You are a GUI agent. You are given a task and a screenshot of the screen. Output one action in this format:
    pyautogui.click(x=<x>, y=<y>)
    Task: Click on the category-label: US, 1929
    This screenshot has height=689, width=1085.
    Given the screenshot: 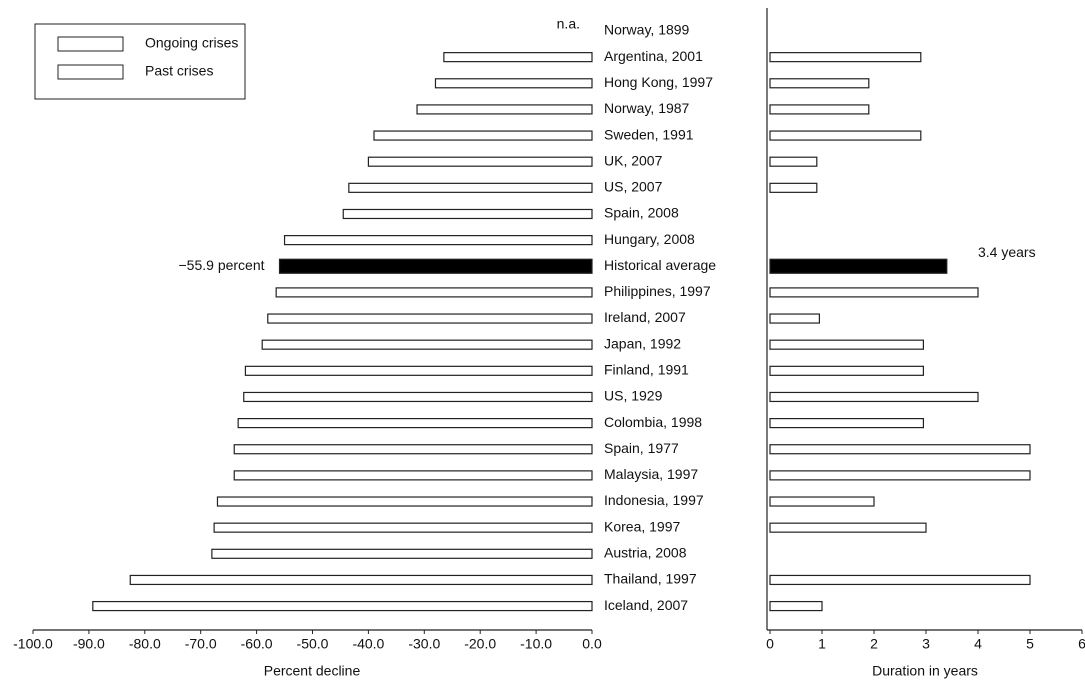 What is the action you would take?
    pyautogui.click(x=633, y=396)
    